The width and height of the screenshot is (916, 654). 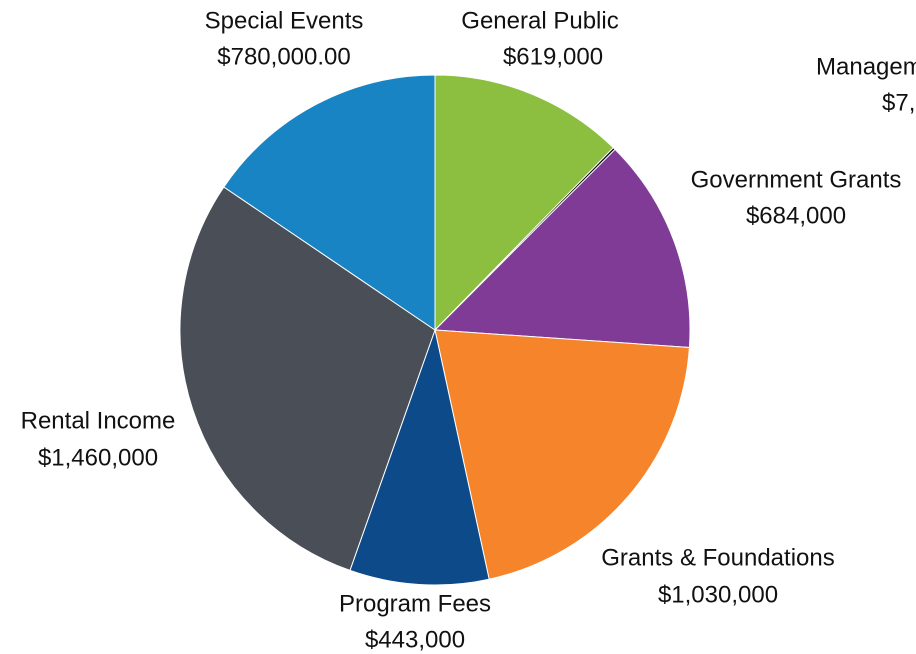 I want to click on slice-value-label: $1,030,000, so click(x=718, y=594).